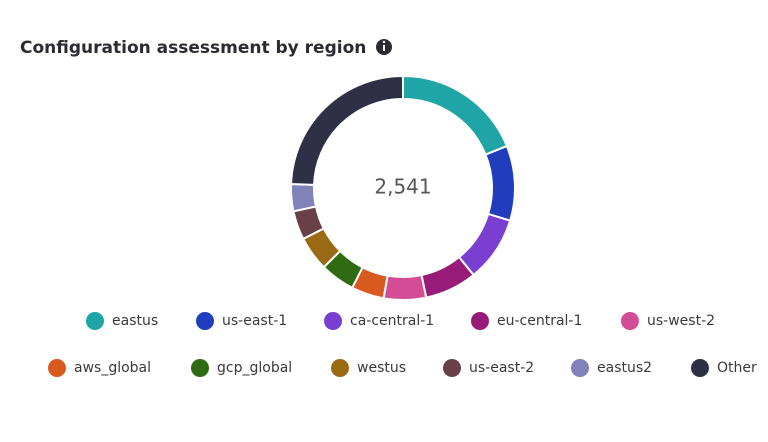 Image resolution: width=768 pixels, height=442 pixels. What do you see at coordinates (254, 321) in the screenshot?
I see `legend-label: us-east-1` at bounding box center [254, 321].